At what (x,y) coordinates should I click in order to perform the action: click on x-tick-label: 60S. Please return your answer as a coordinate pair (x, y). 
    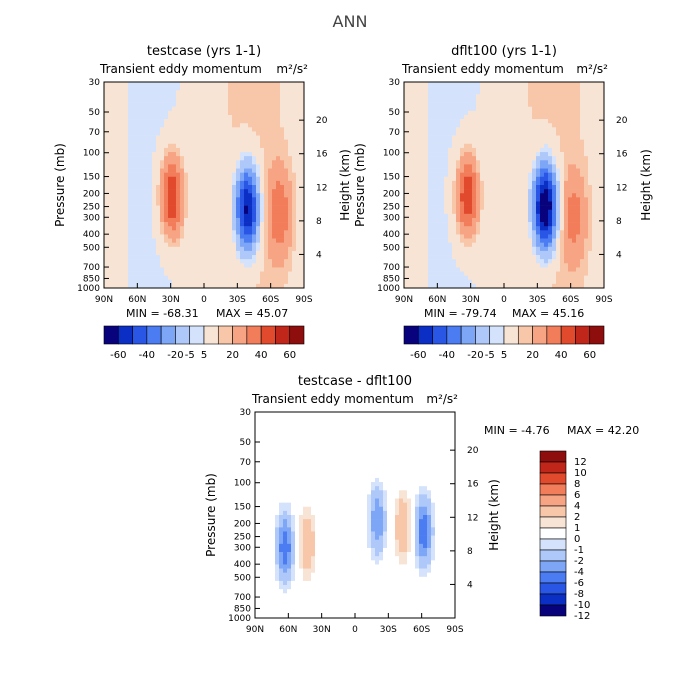
    Looking at the image, I should click on (570, 300).